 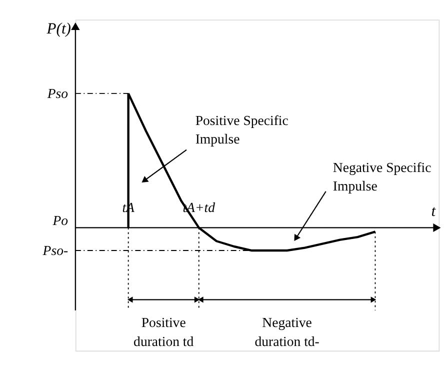 I want to click on text: Pso-, so click(x=55, y=250).